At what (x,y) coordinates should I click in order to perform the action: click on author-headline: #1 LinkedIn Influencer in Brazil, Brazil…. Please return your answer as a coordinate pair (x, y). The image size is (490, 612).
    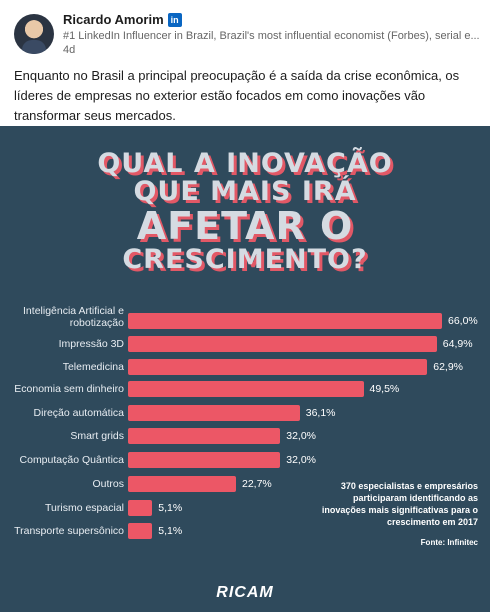
    Looking at the image, I should click on (271, 36).